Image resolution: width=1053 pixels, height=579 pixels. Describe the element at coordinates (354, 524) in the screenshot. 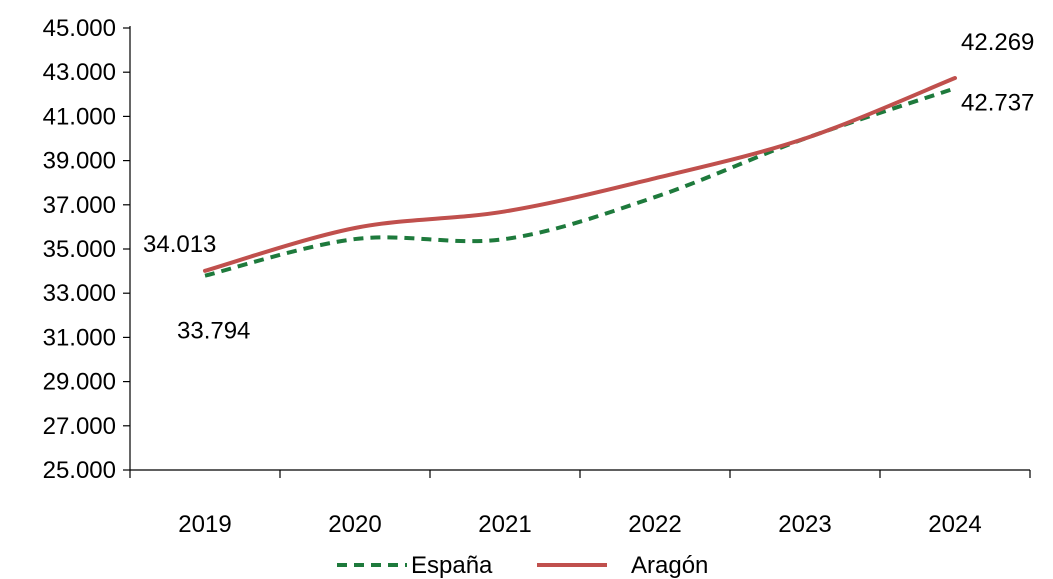

I see `x-tick-label: 2020` at that location.